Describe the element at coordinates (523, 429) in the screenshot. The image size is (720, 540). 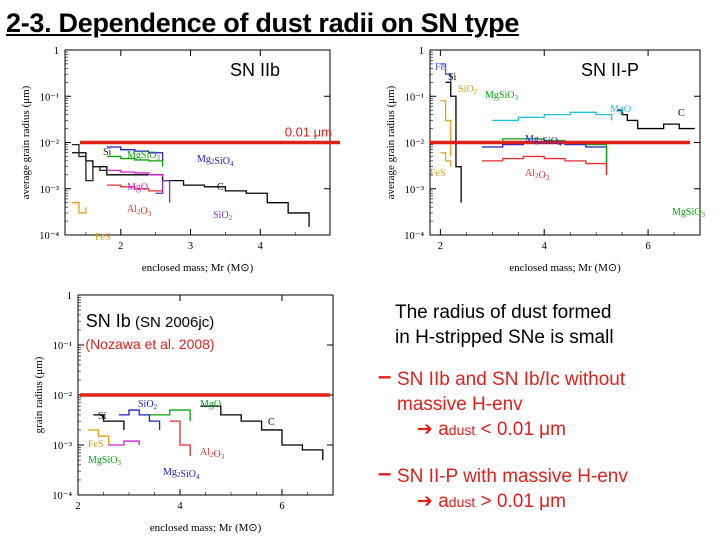
I see `relation: < 0.01 μm` at that location.